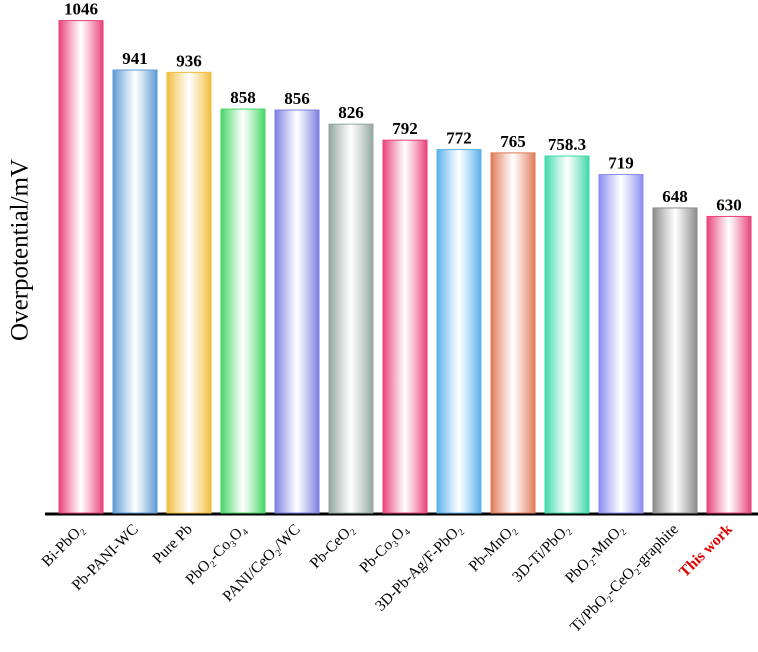 The height and width of the screenshot is (652, 758). I want to click on x-tick-label: Pure Pb, so click(172, 544).